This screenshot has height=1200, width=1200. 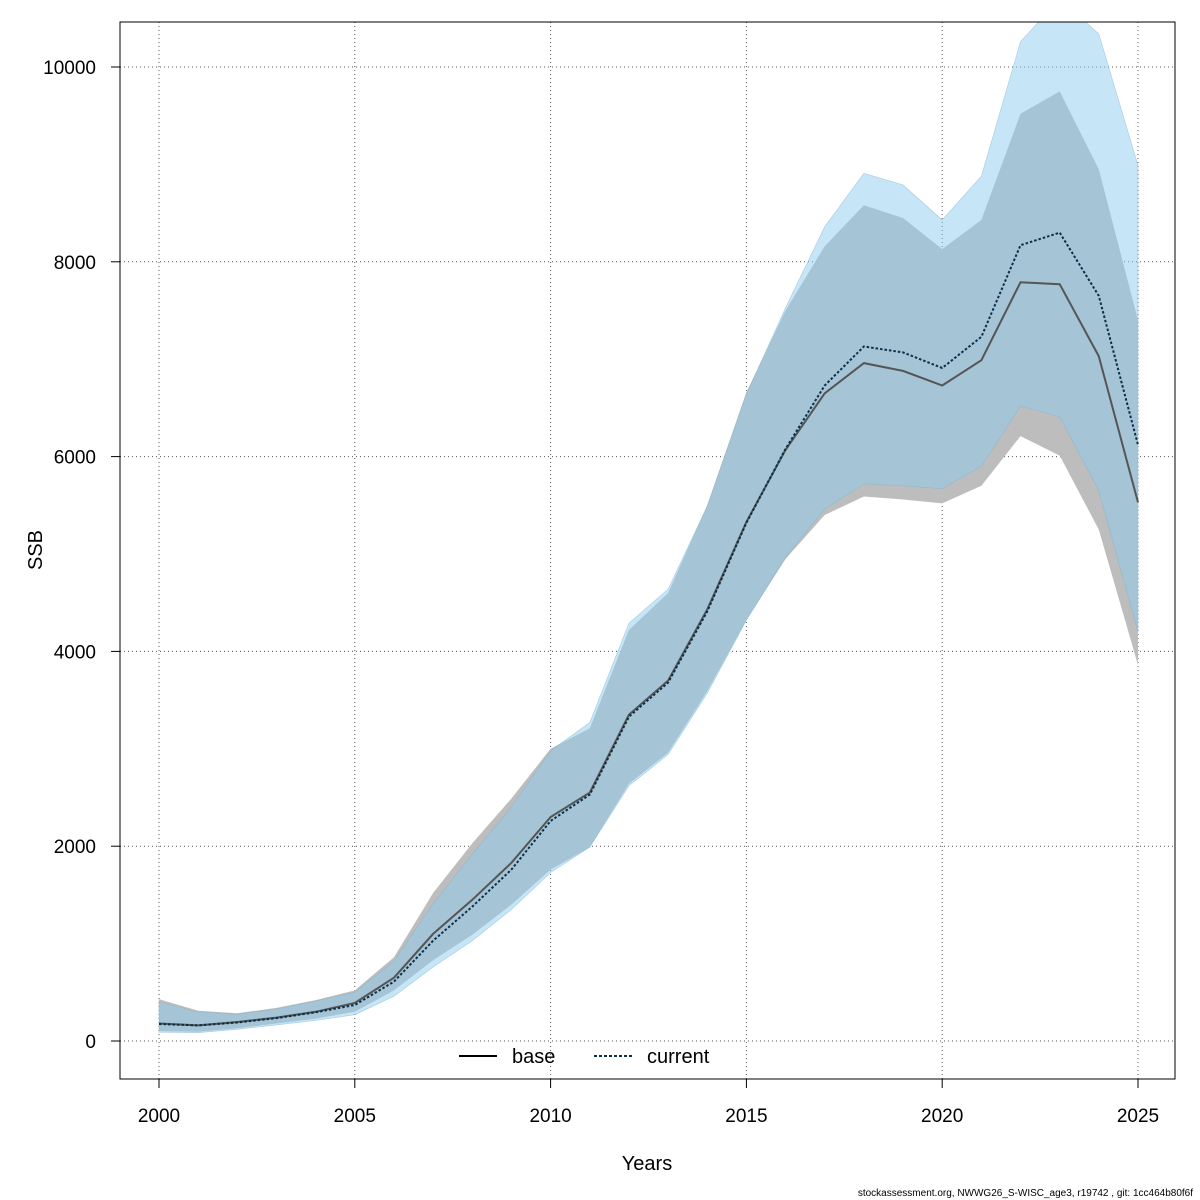 What do you see at coordinates (82, 555) in the screenshot?
I see `y-axis: 0 2000 4000 6000 8000 10000` at bounding box center [82, 555].